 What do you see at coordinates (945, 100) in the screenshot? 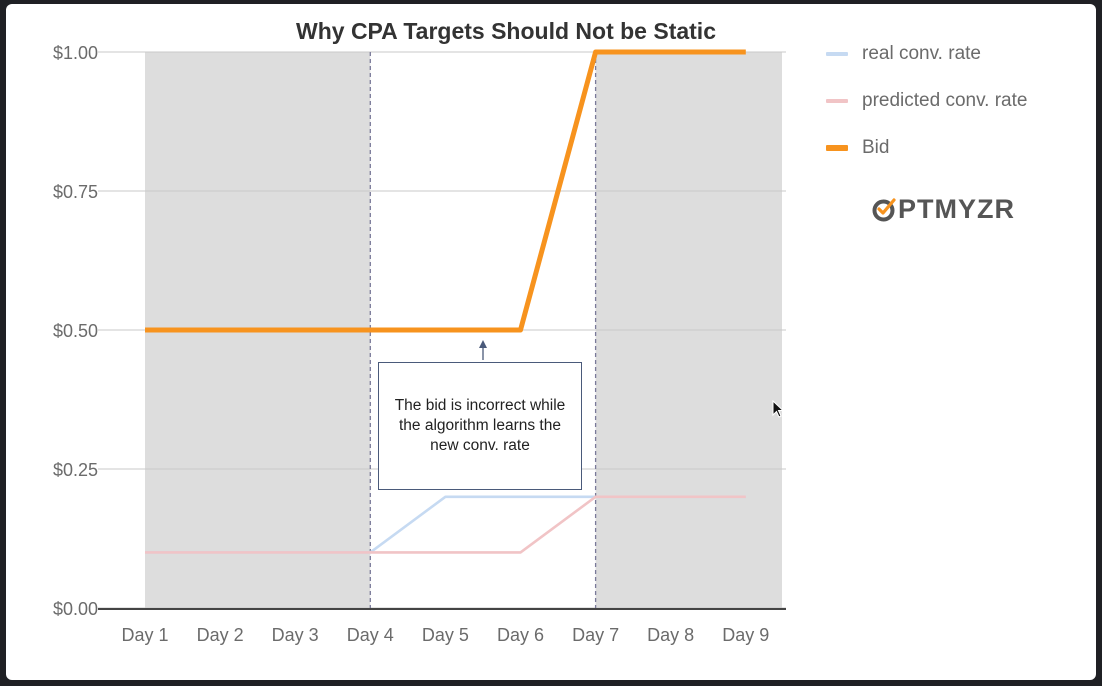
I see `legend-label: predicted conv. rate` at bounding box center [945, 100].